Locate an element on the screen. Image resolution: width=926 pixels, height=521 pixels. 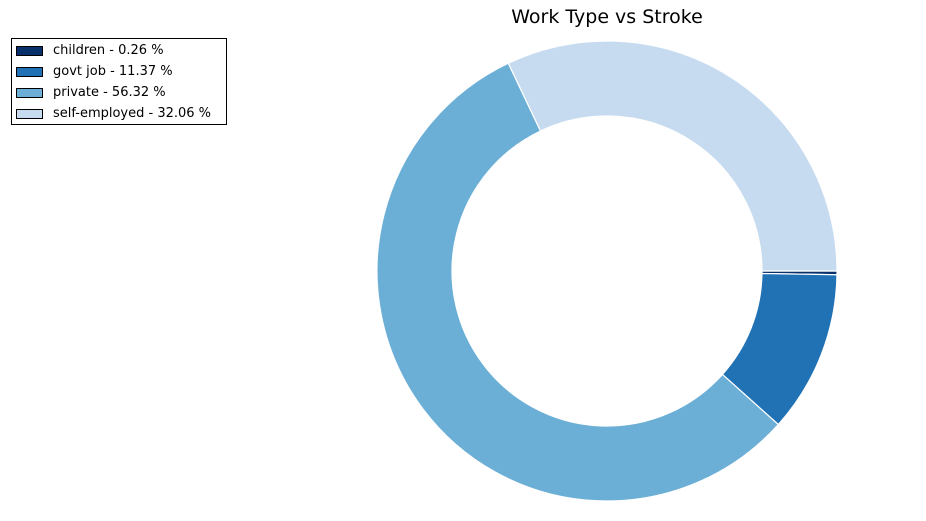
legend-label-children: children - 0.26 % is located at coordinates (108, 50).